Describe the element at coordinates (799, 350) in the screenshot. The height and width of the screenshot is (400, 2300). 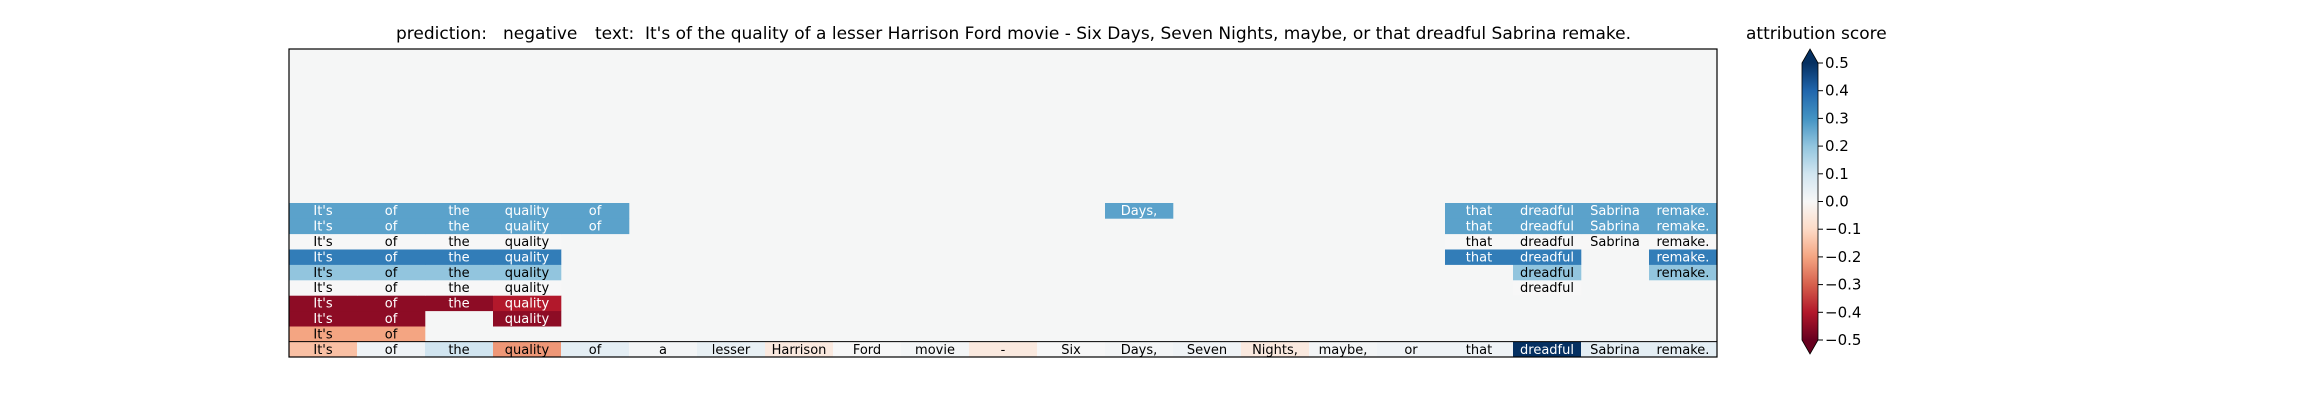
I see `cell-token-label: Harrison` at that location.